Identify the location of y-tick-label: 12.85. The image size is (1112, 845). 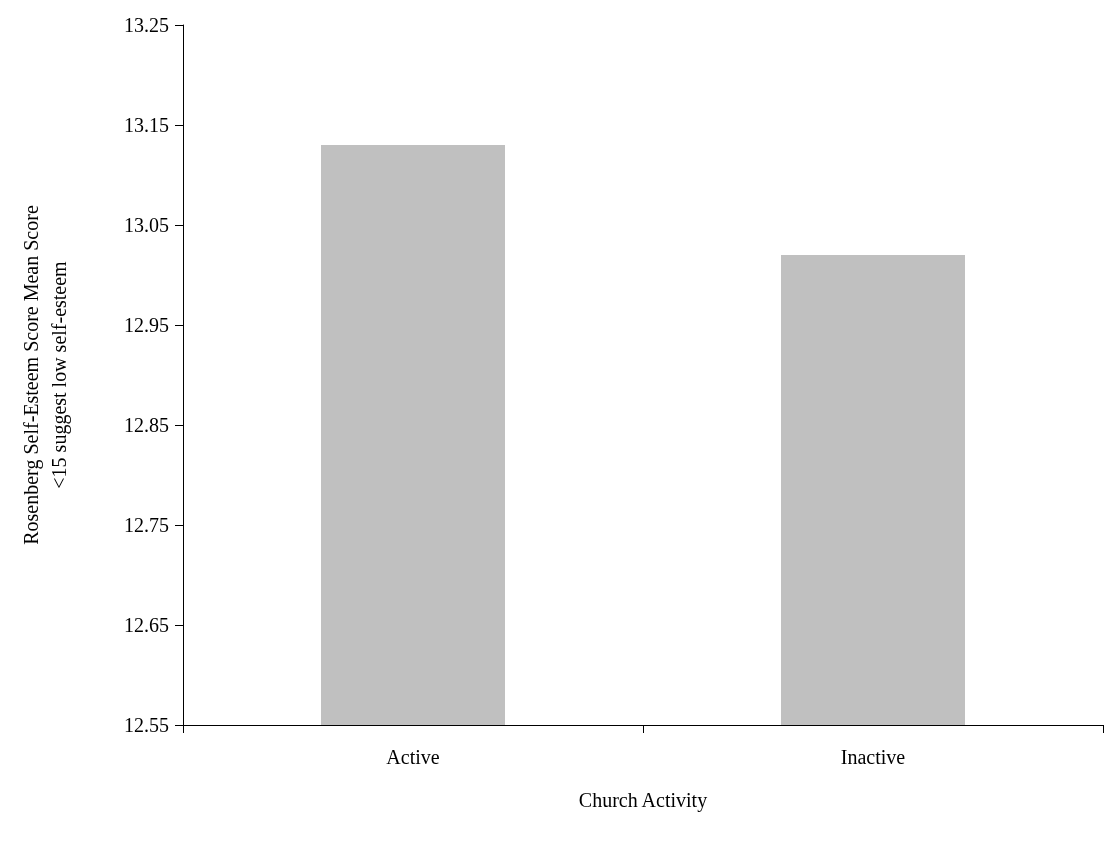
(146, 425).